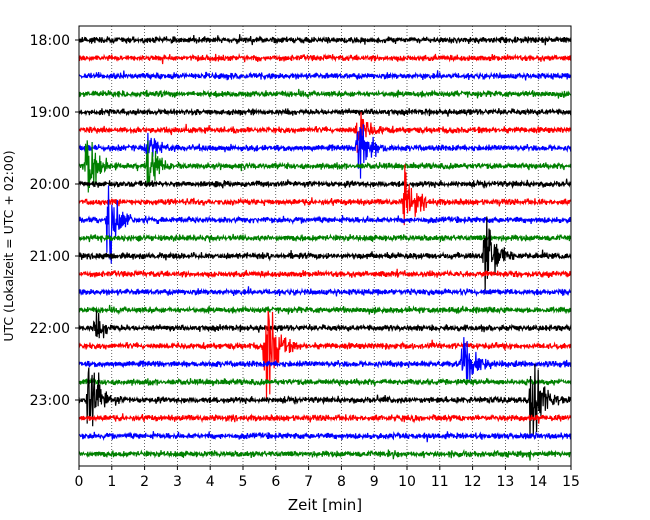 The height and width of the screenshot is (520, 650). Describe the element at coordinates (50, 41) in the screenshot. I see `y-tick-label-0: 18:00` at that location.